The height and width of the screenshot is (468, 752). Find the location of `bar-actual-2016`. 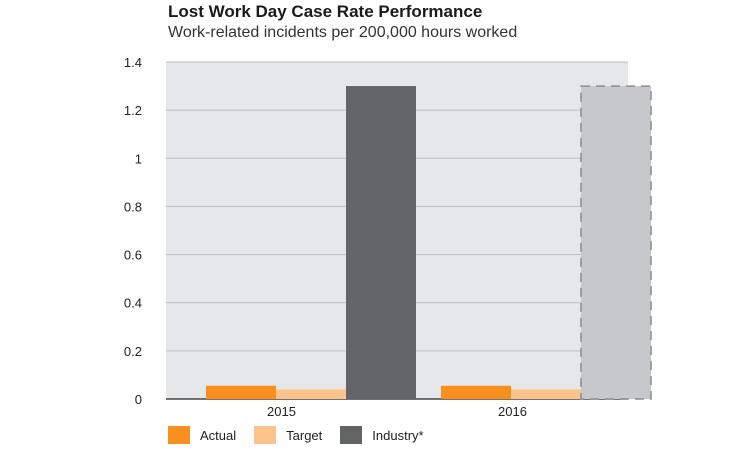

bar-actual-2016 is located at coordinates (476, 392).